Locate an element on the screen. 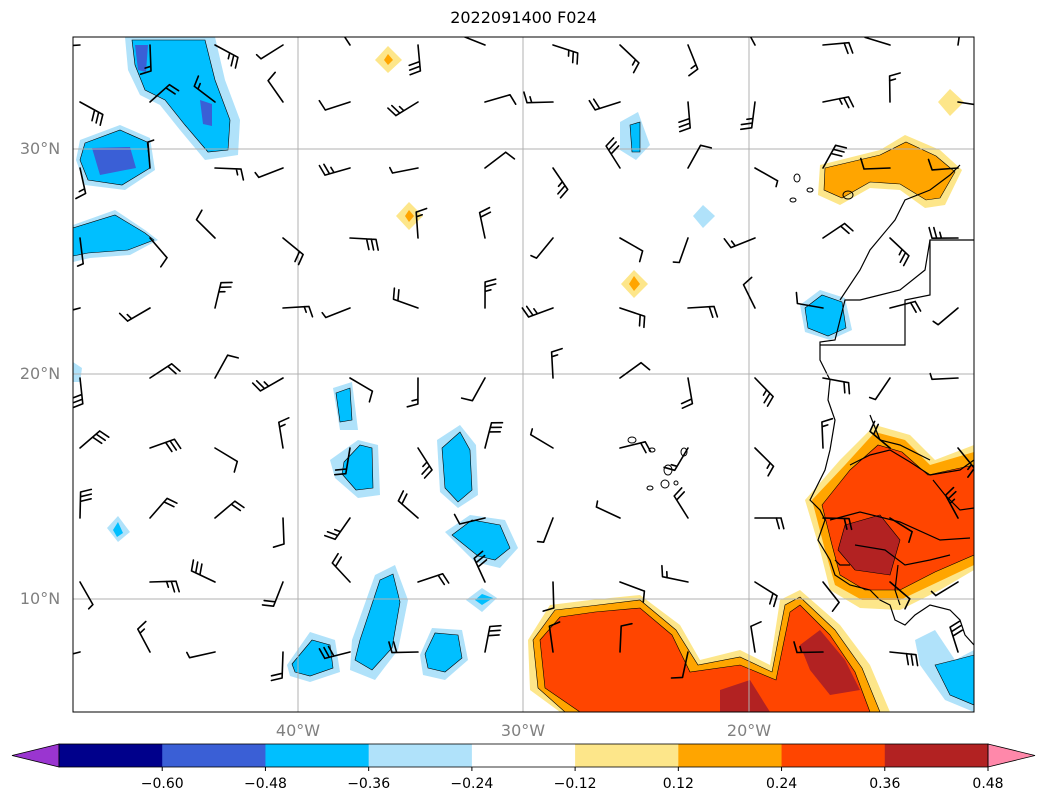  colorbar-tick-label: 0.24 is located at coordinates (781, 784).